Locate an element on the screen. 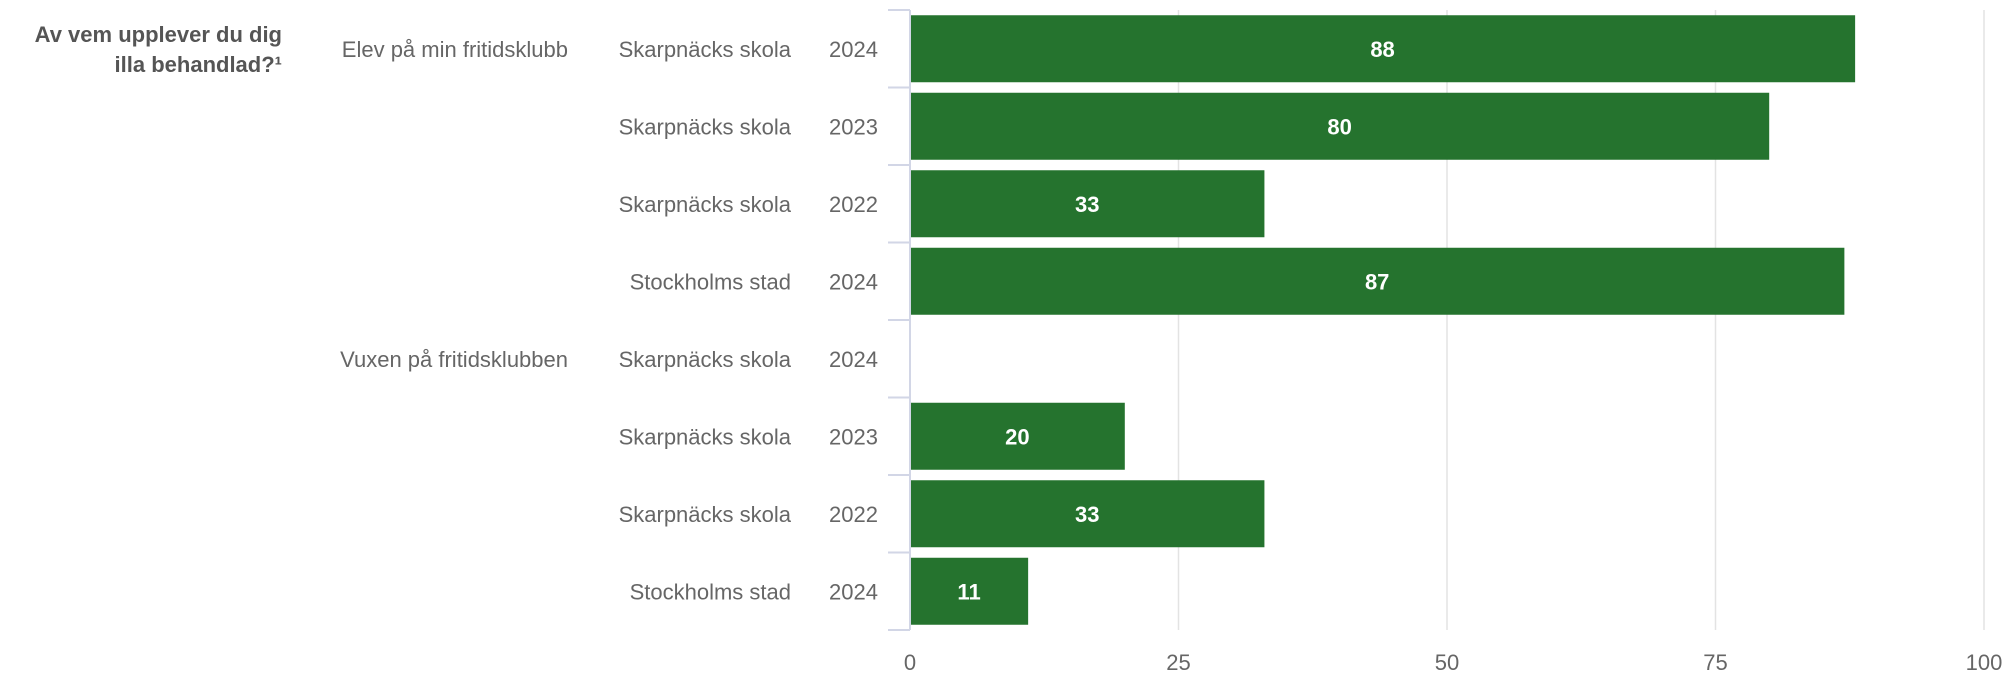 The height and width of the screenshot is (675, 2012). bar-value-label: 88 is located at coordinates (1382, 49).